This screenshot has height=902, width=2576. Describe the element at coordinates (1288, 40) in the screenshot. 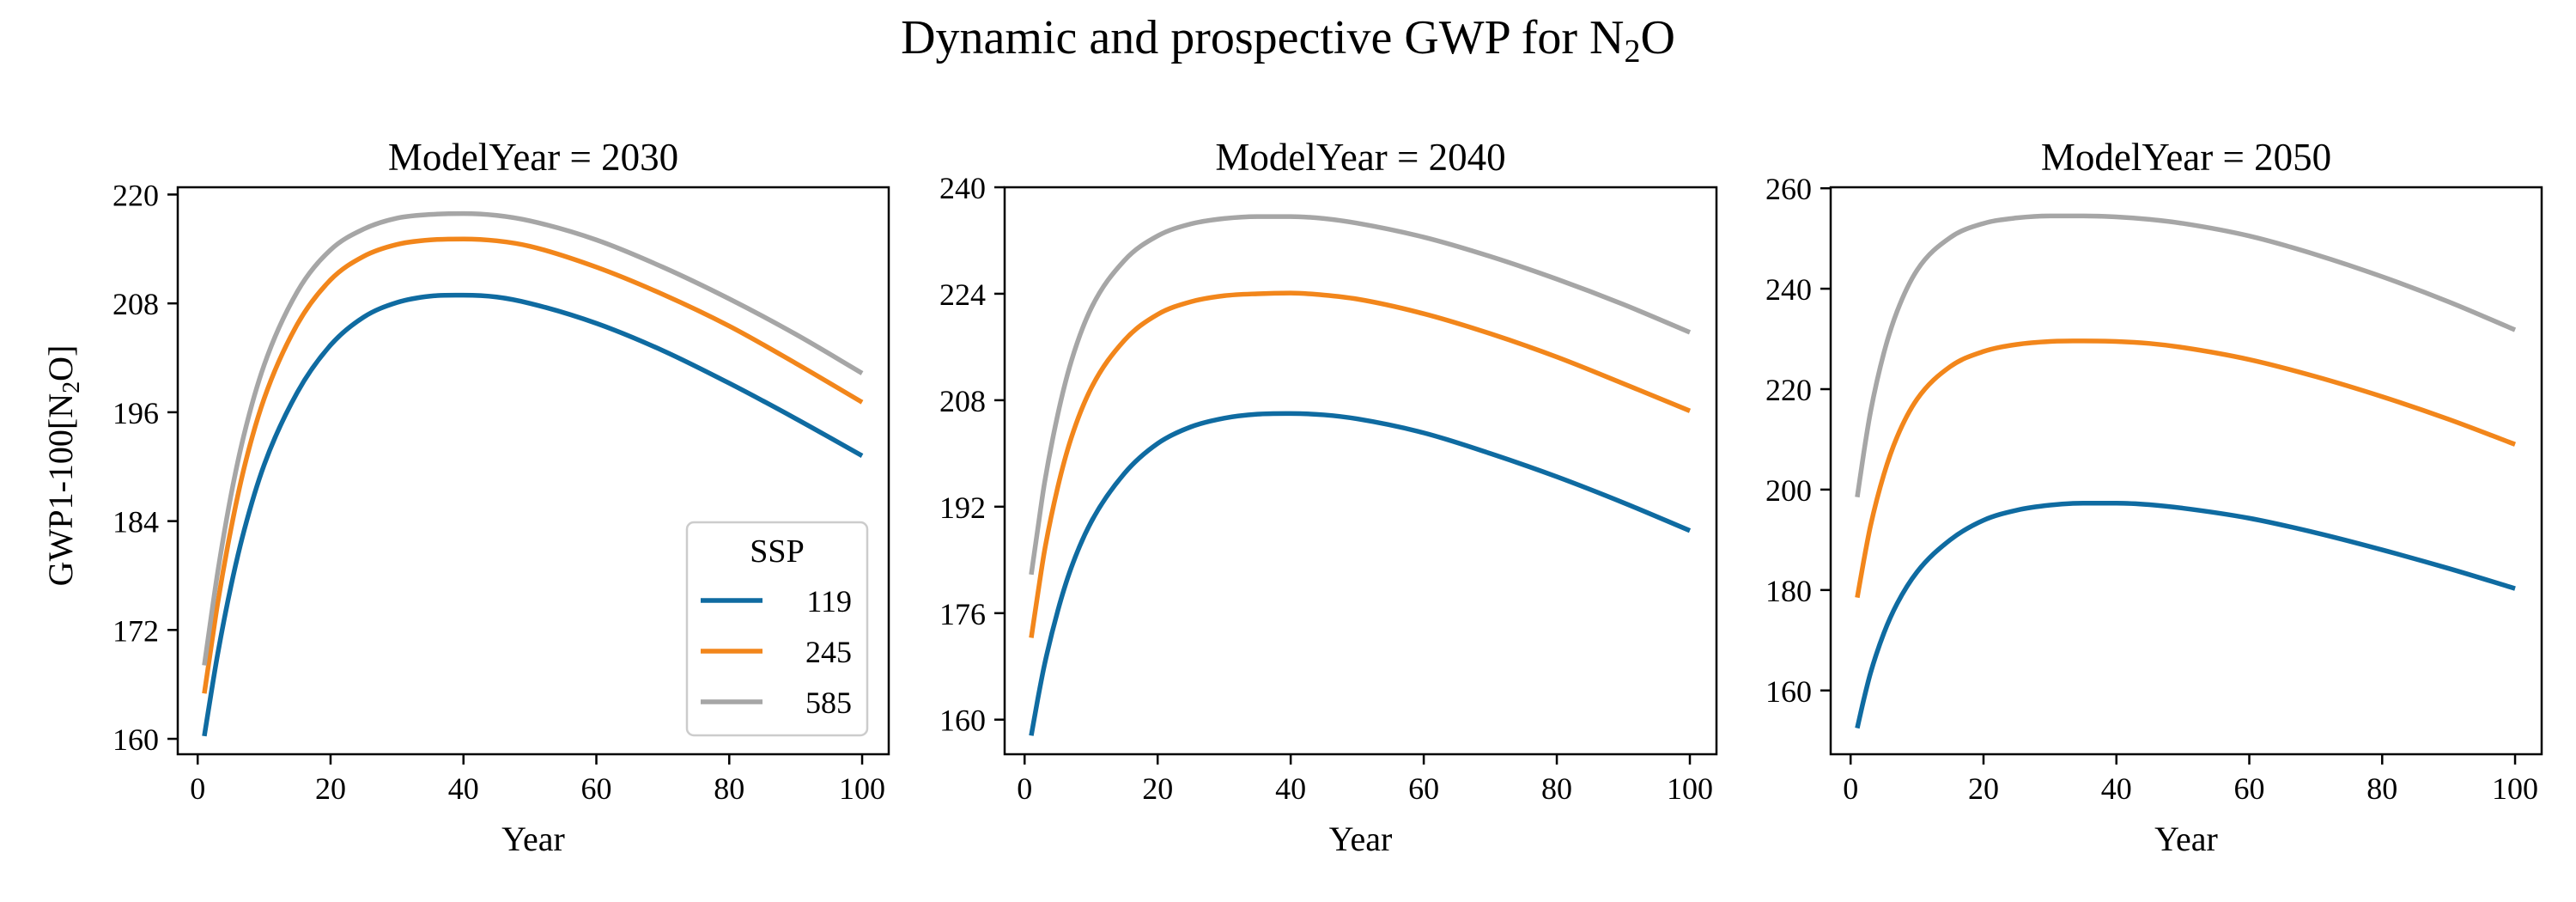

I see `figure-title: Dynamic and prospective GWP for N2O` at that location.